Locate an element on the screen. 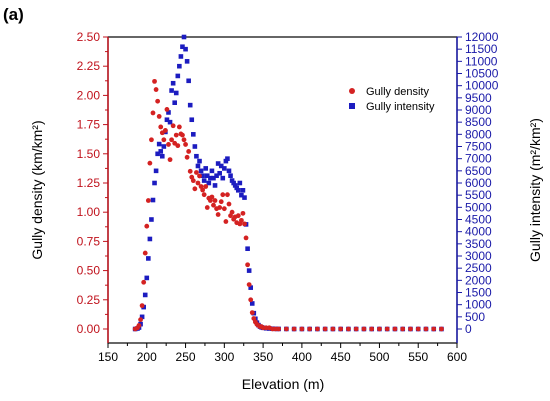 Image resolution: width=550 pixels, height=401 pixels. right-tick-label: 8500 is located at coordinates (478, 122).